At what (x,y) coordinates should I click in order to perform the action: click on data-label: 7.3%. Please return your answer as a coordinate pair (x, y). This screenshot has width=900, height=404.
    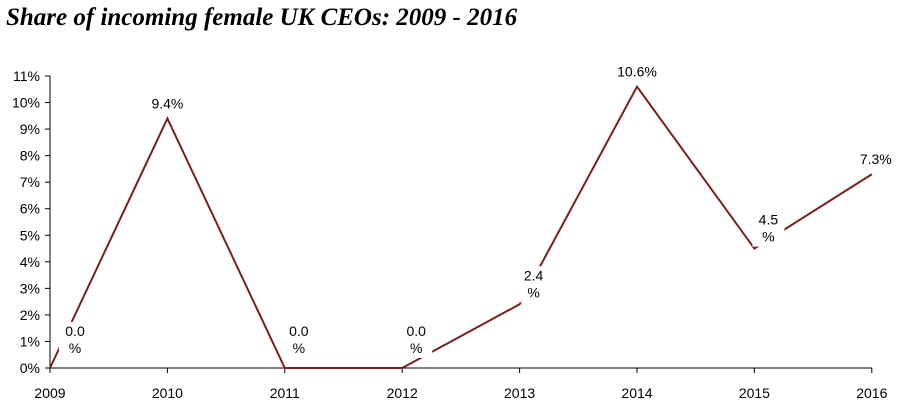
    Looking at the image, I should click on (876, 159).